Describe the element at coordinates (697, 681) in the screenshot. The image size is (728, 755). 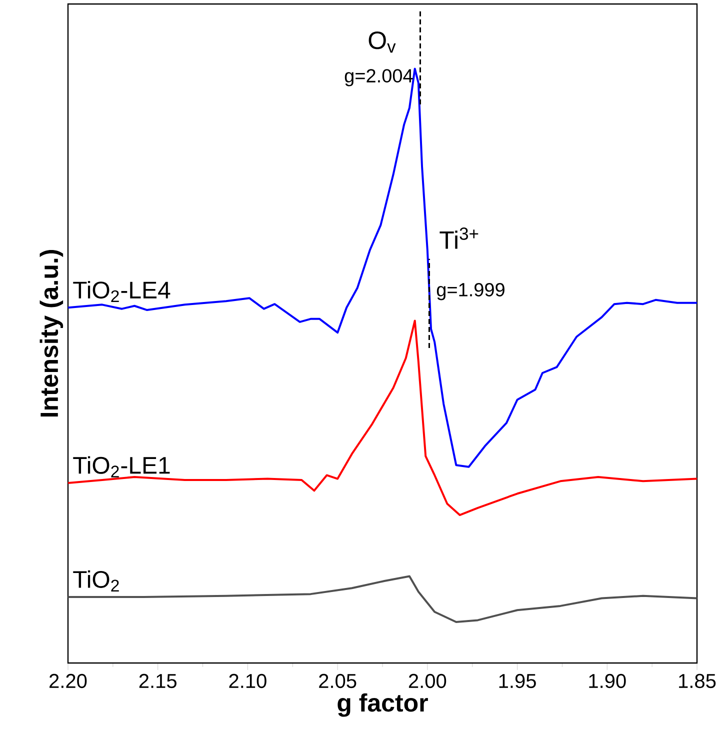
I see `x-tick-label: 1.85` at that location.